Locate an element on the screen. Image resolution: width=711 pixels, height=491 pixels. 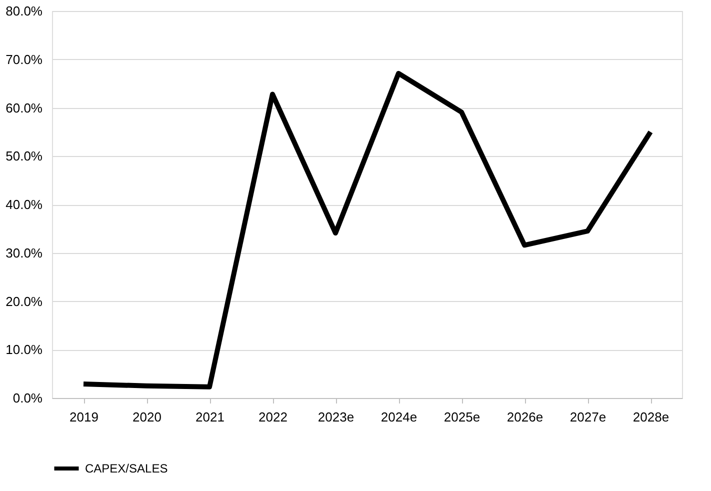
x-tick-label: 2024e is located at coordinates (399, 417).